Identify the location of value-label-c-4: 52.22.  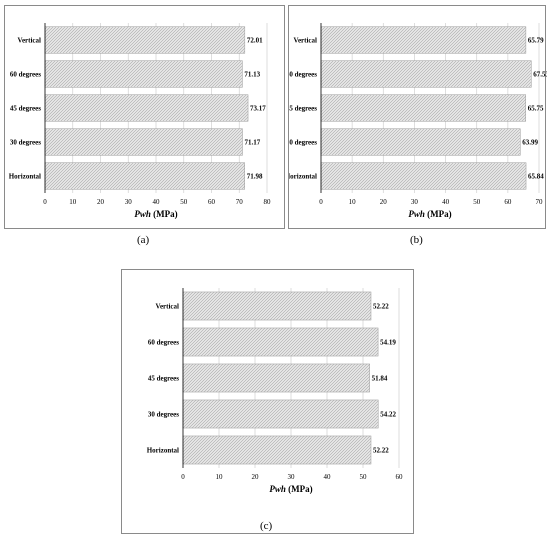
(381, 451).